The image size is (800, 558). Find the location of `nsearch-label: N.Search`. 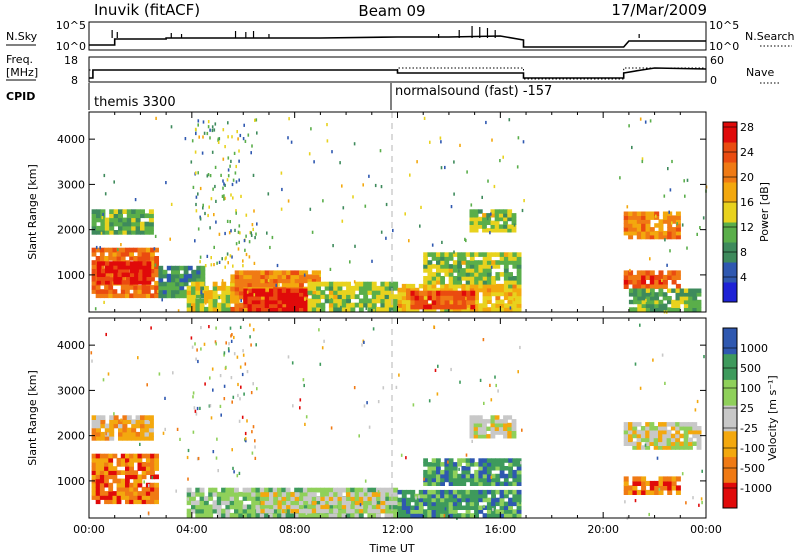

nsearch-label: N.Search is located at coordinates (770, 36).